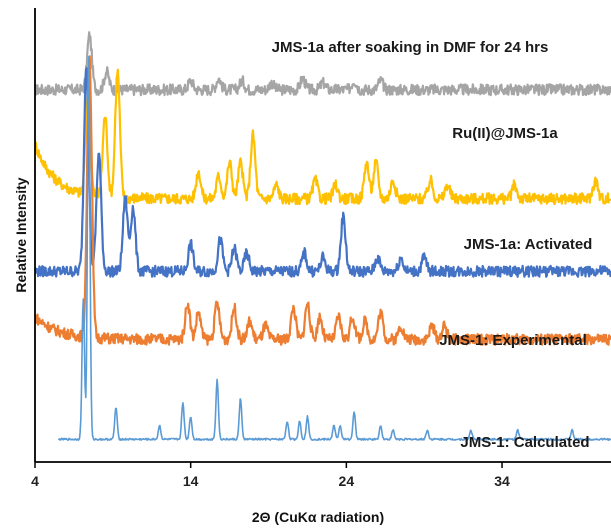 The height and width of the screenshot is (529, 611). Describe the element at coordinates (21, 234) in the screenshot. I see `y-axis-title: Relative Intensity` at that location.